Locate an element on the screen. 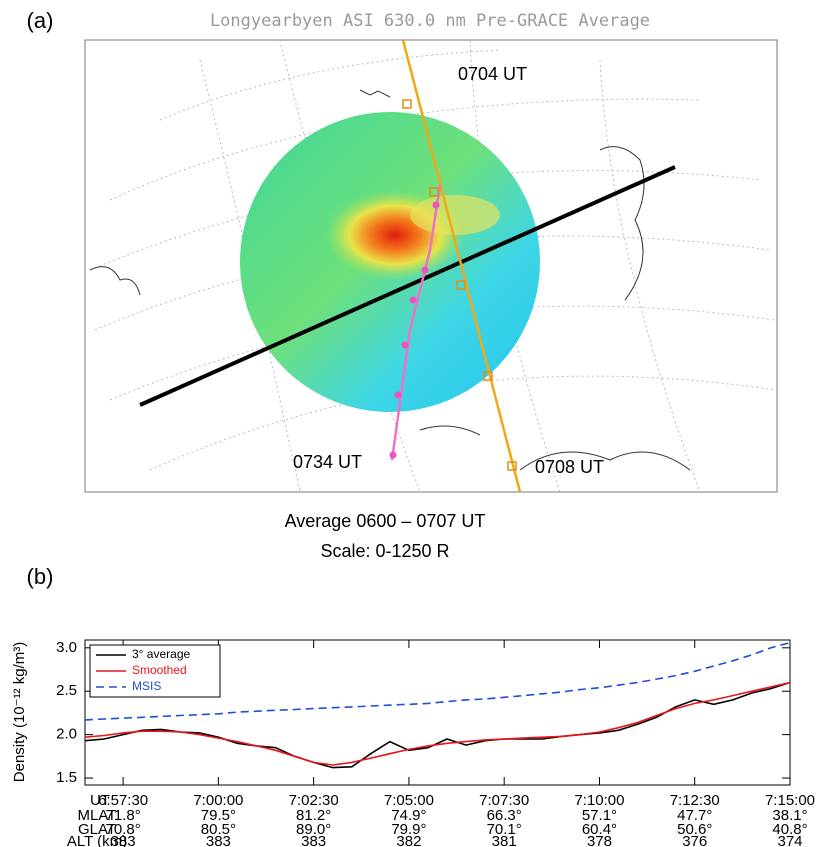 This screenshot has width=831, height=847. x-row-label: 38.1° is located at coordinates (789, 815).